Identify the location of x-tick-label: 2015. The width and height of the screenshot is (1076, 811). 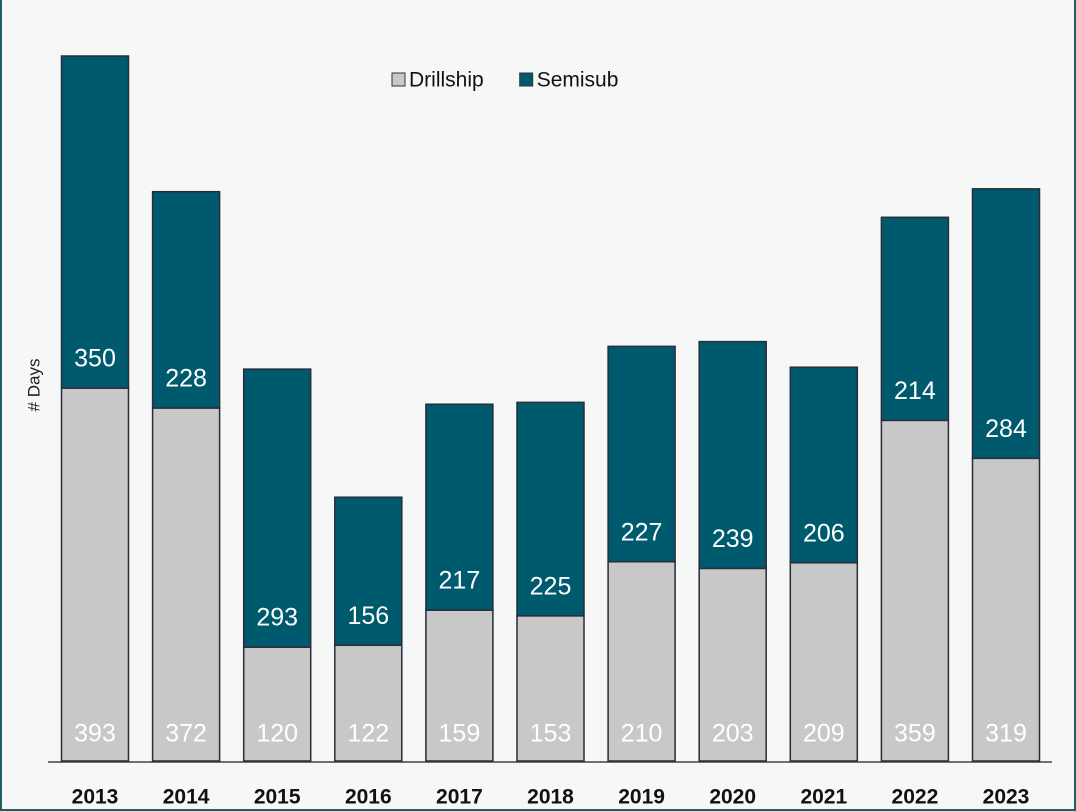
(277, 797).